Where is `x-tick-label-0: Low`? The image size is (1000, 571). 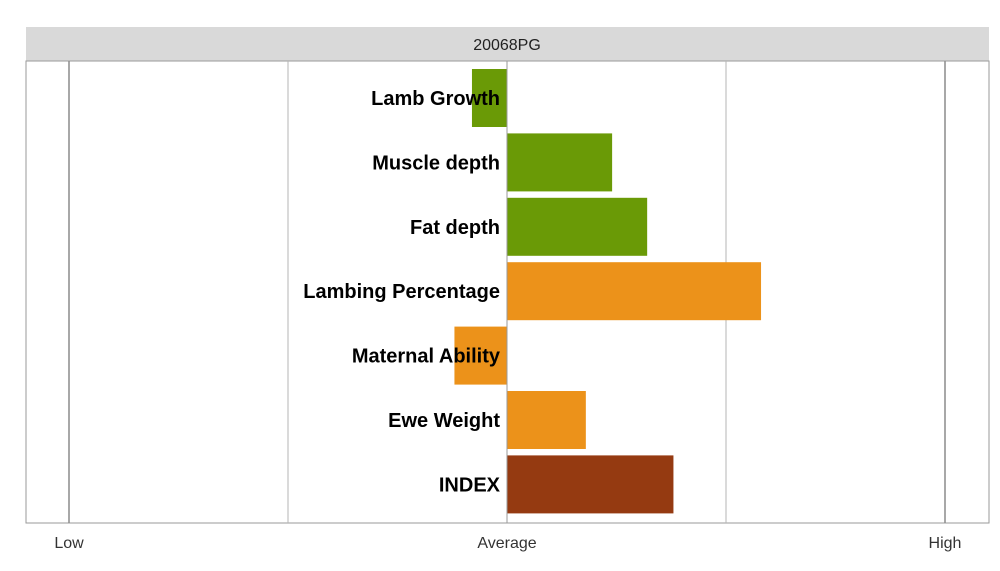
x-tick-label-0: Low is located at coordinates (69, 543).